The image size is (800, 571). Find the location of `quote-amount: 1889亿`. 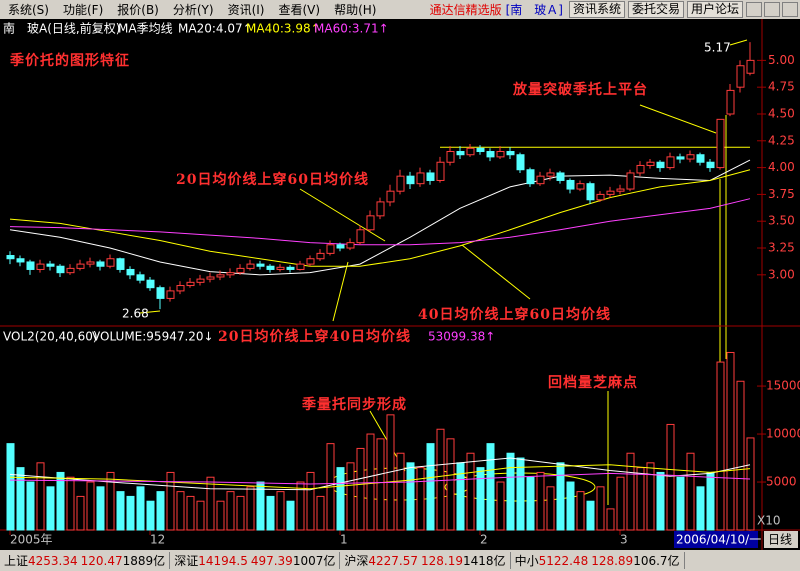

quote-amount: 1889亿 is located at coordinates (144, 561).